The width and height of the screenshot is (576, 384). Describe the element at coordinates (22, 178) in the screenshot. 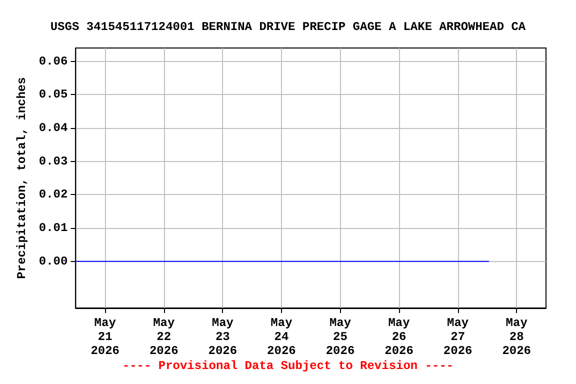

I see `y-axis-title: Precipitation, total, inches` at that location.